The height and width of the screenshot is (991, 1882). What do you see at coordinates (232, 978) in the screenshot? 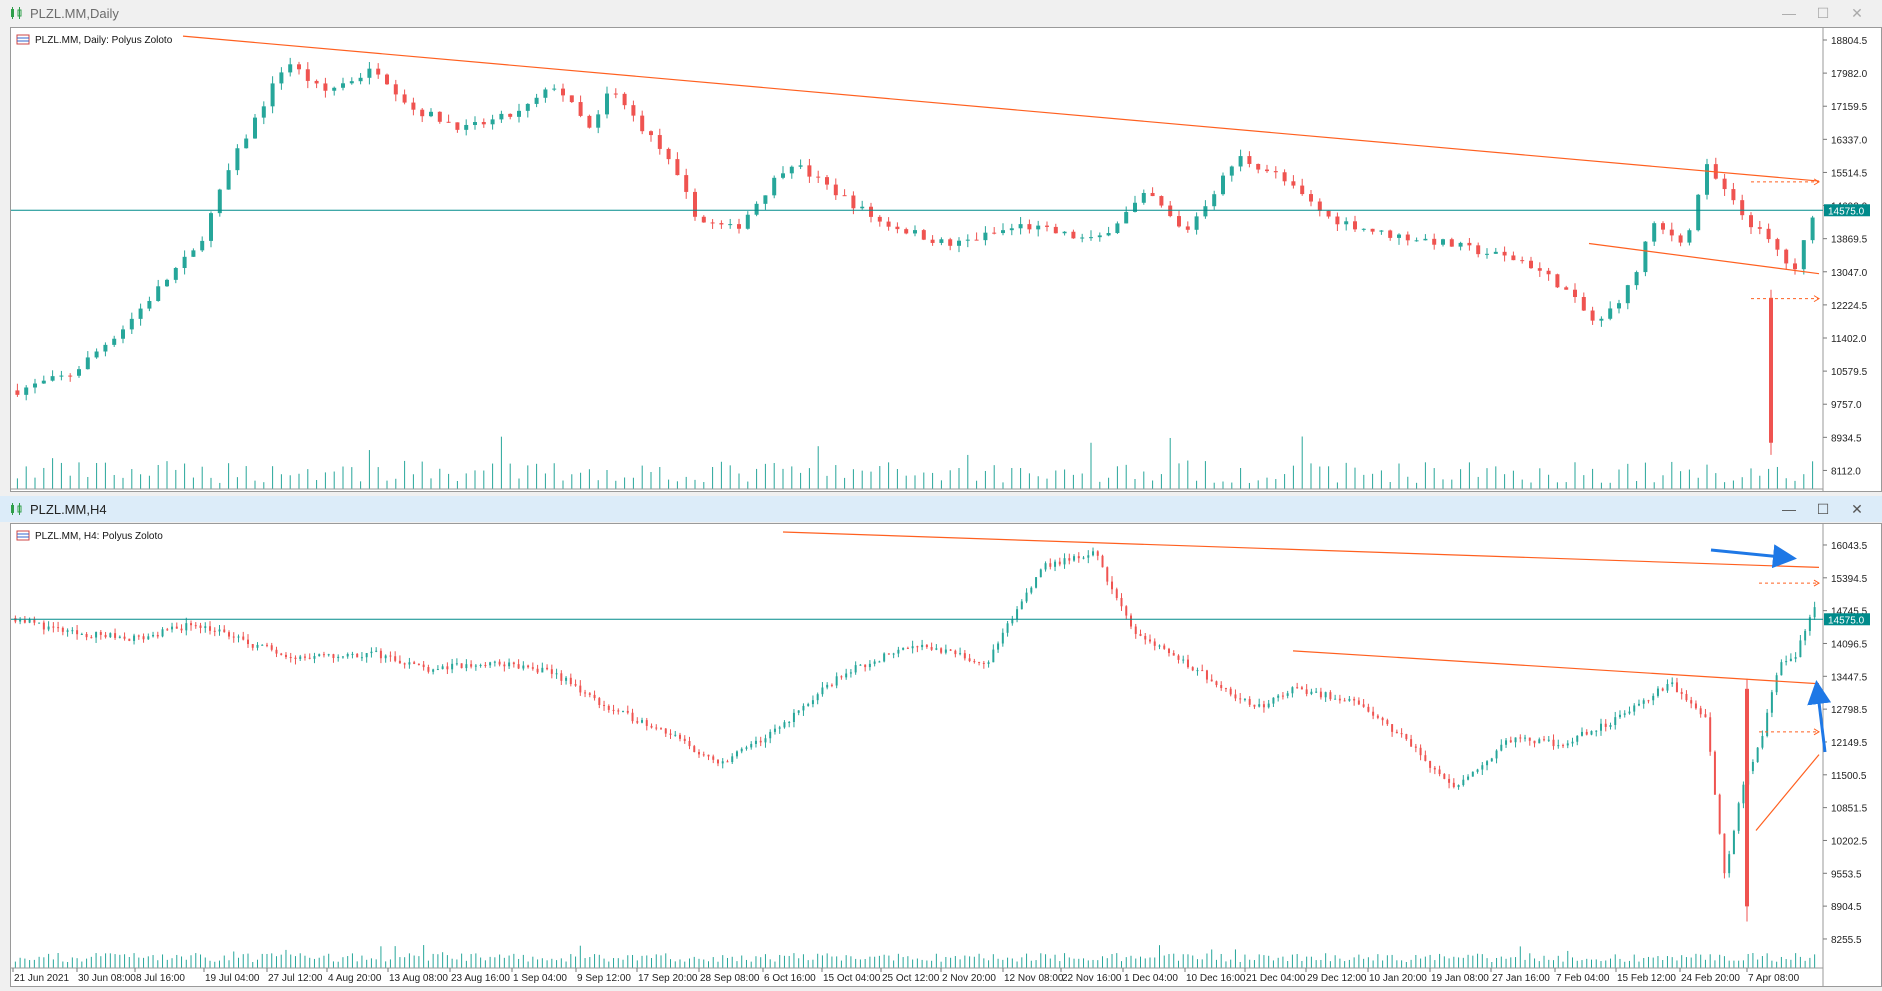
I see `x-tick-label: 19 Jul 04:00` at bounding box center [232, 978].